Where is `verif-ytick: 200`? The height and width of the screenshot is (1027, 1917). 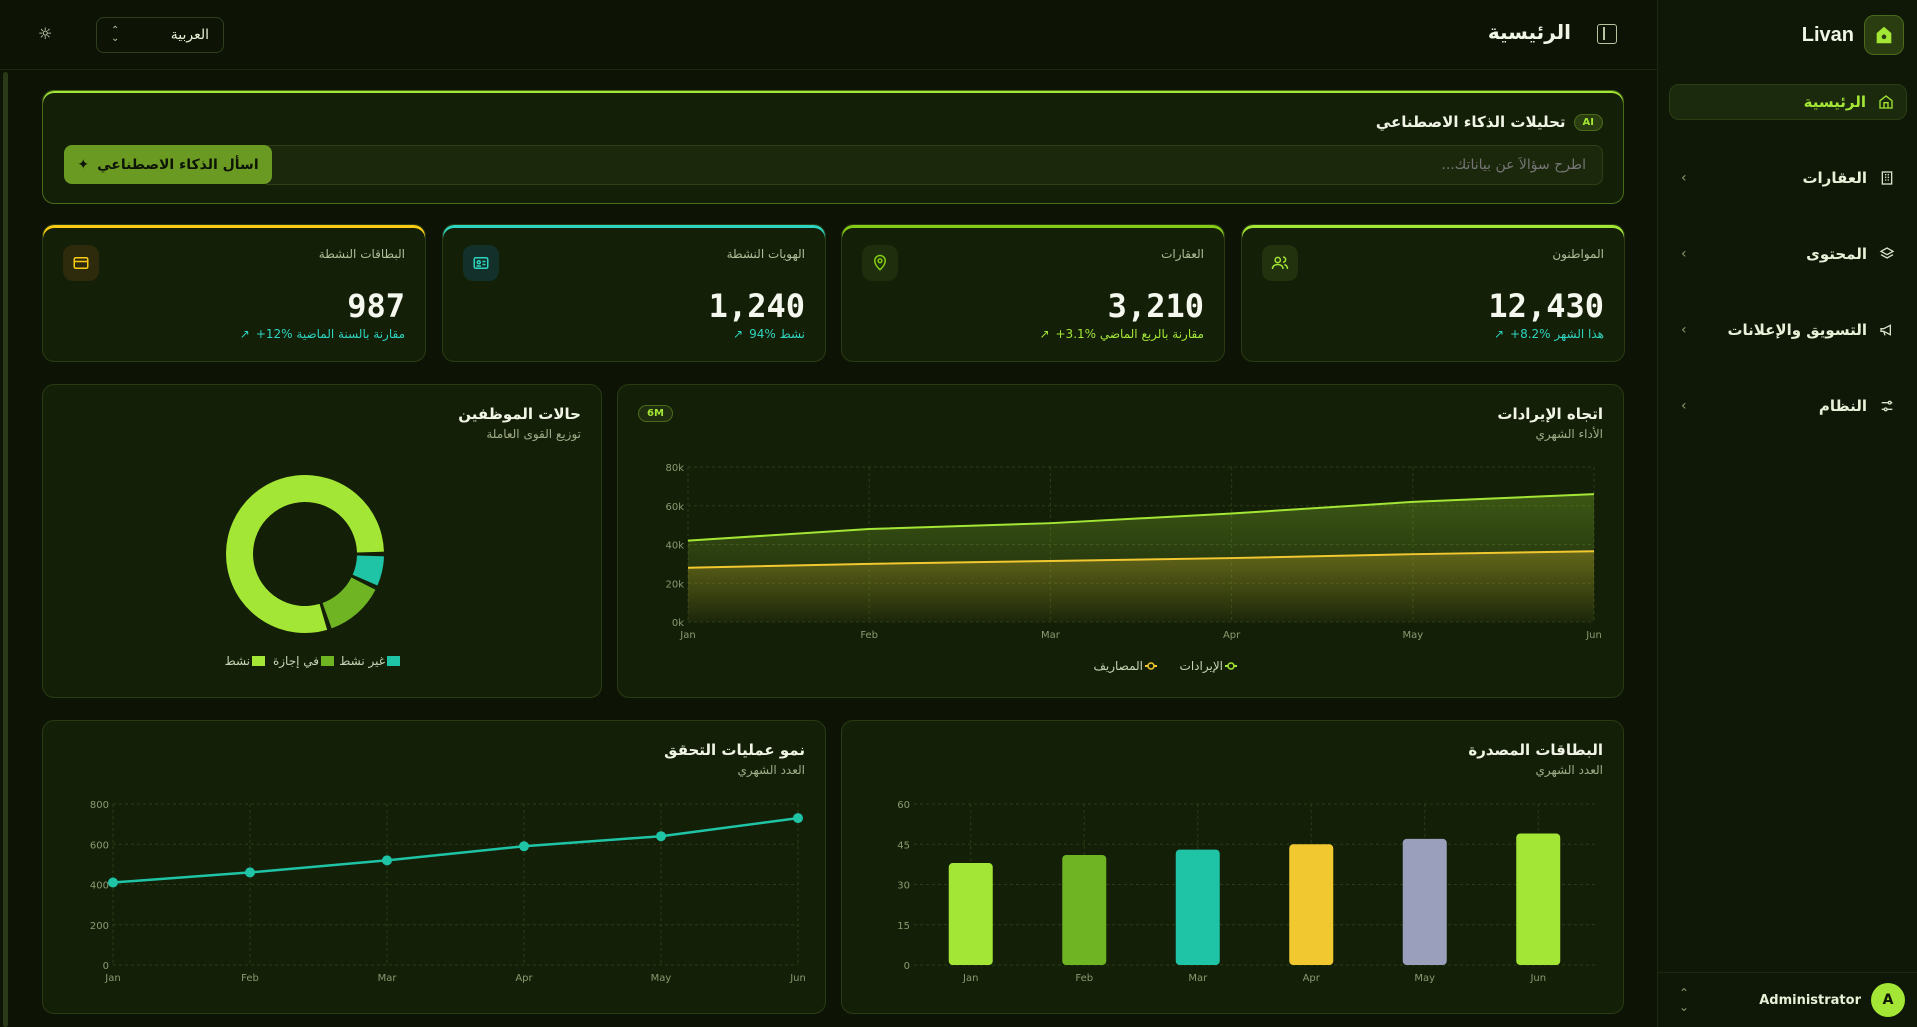 verif-ytick: 200 is located at coordinates (99, 926).